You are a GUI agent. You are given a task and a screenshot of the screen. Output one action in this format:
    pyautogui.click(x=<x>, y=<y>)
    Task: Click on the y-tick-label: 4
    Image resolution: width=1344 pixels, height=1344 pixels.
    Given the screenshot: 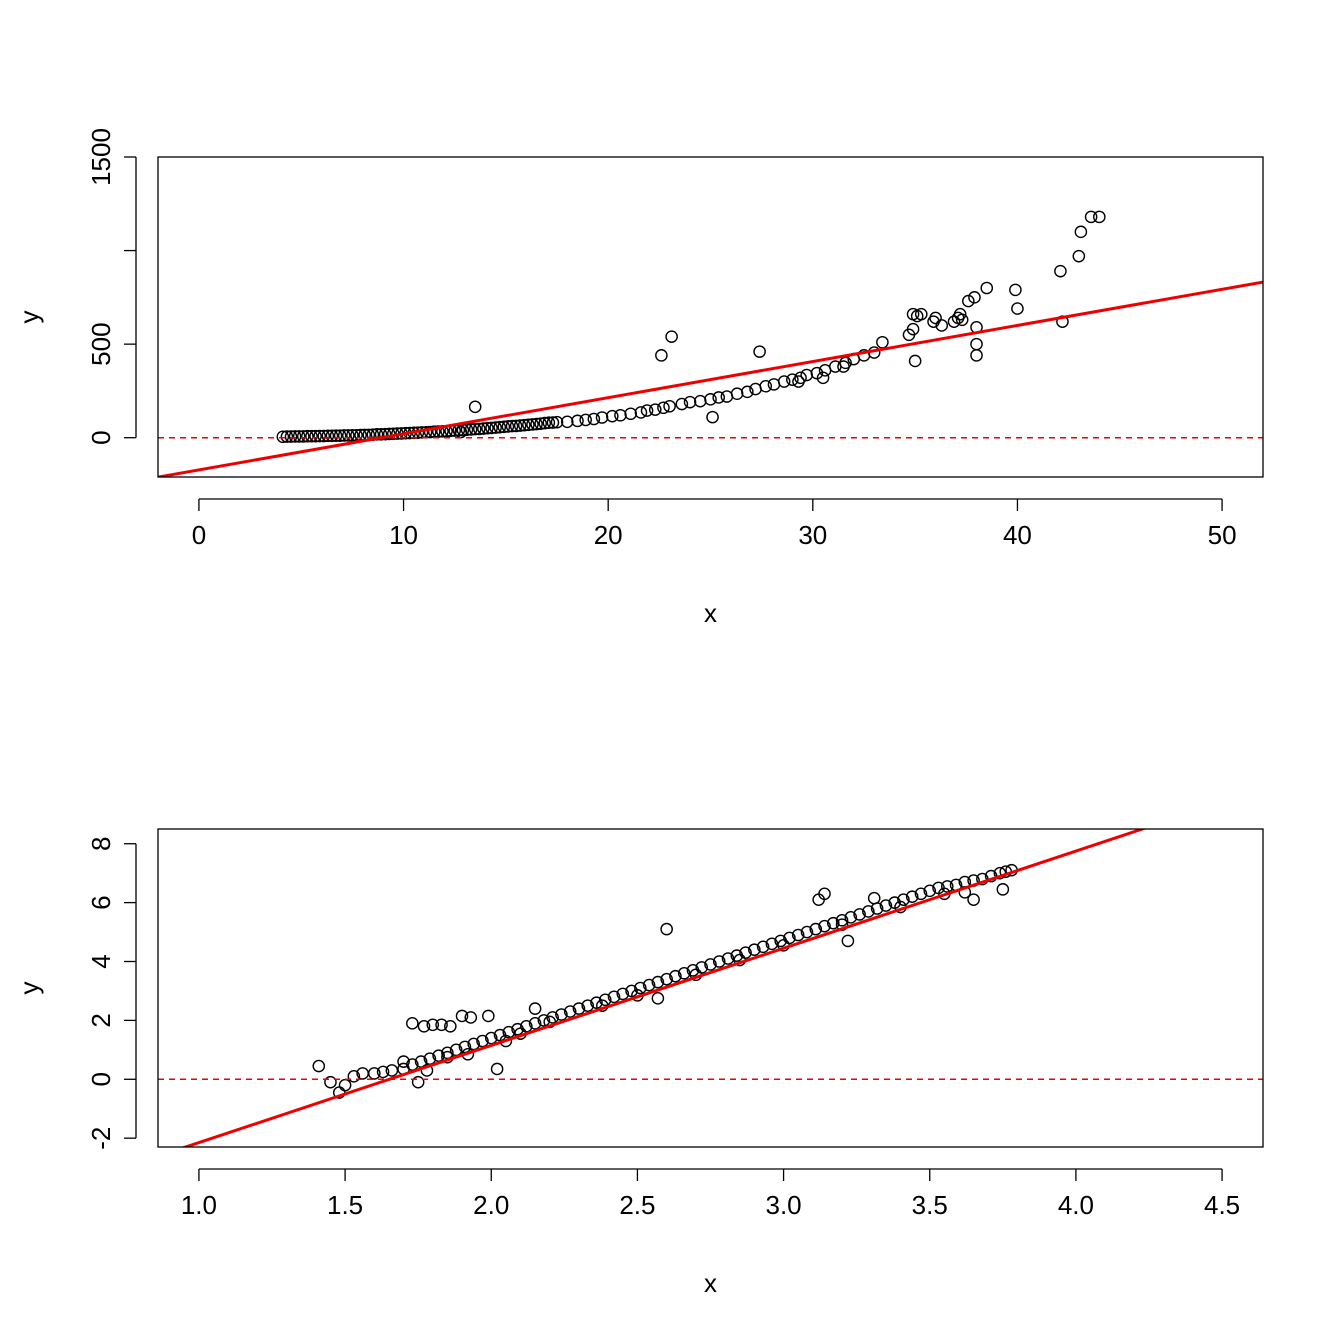 What is the action you would take?
    pyautogui.click(x=101, y=961)
    